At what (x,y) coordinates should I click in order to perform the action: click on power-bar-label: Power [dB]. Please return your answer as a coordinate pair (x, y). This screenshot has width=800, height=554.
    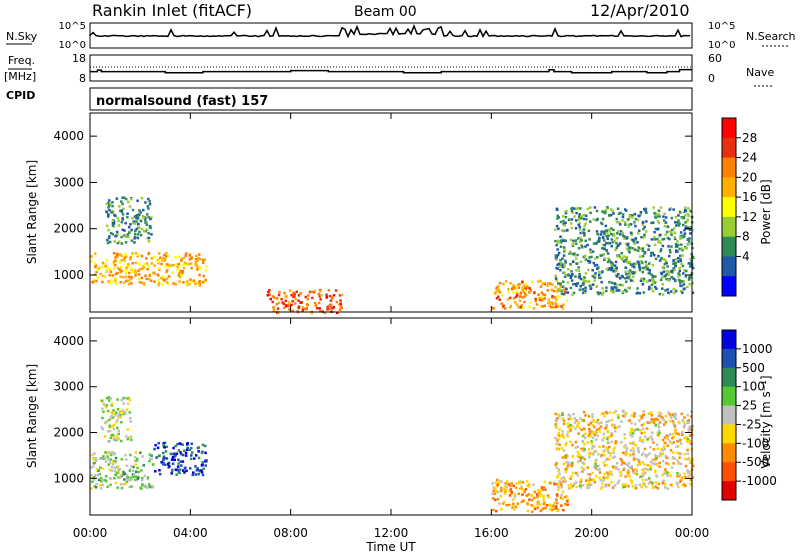
    Looking at the image, I should click on (766, 211).